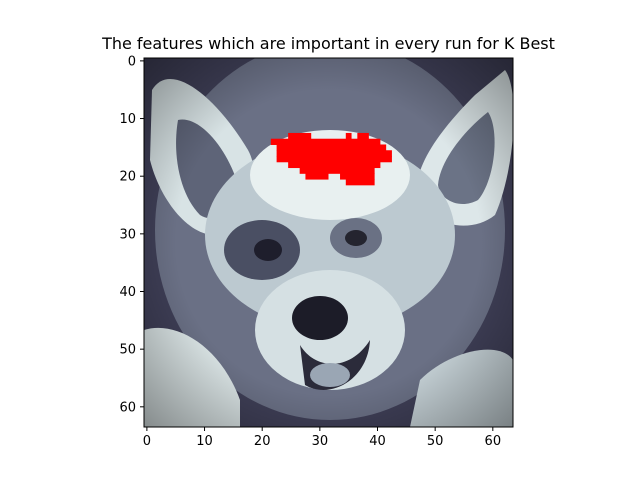 The width and height of the screenshot is (640, 480). What do you see at coordinates (127, 350) in the screenshot?
I see `y-tick-label: 50` at bounding box center [127, 350].